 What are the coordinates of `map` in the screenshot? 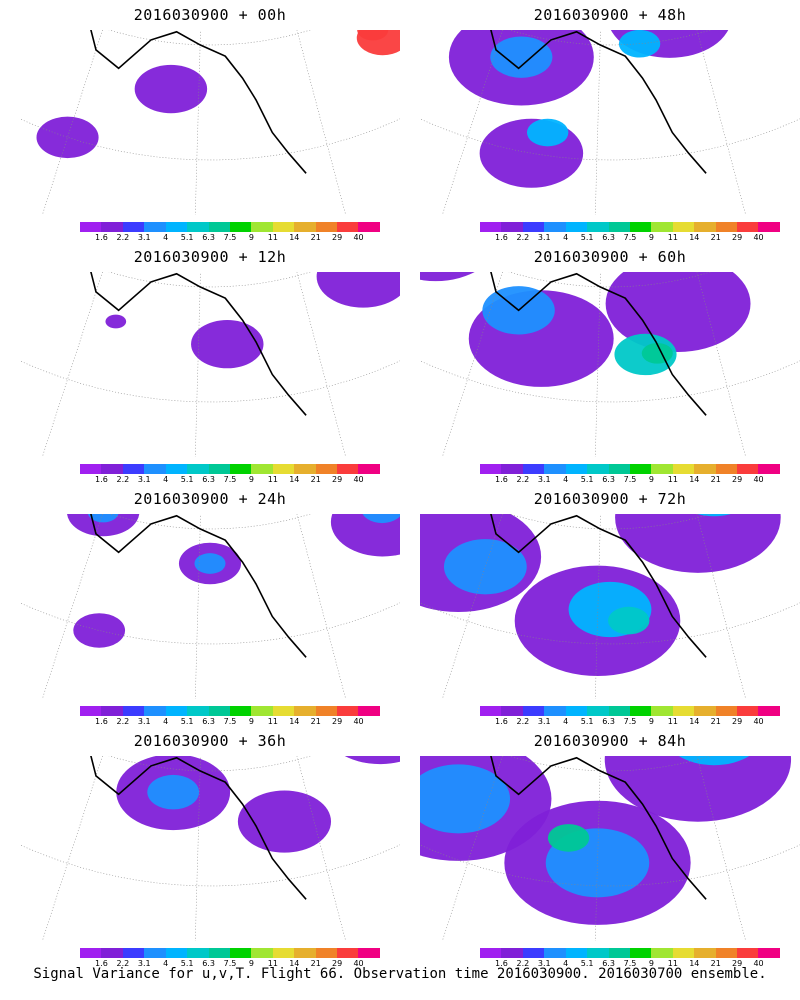 It's located at (210, 122).